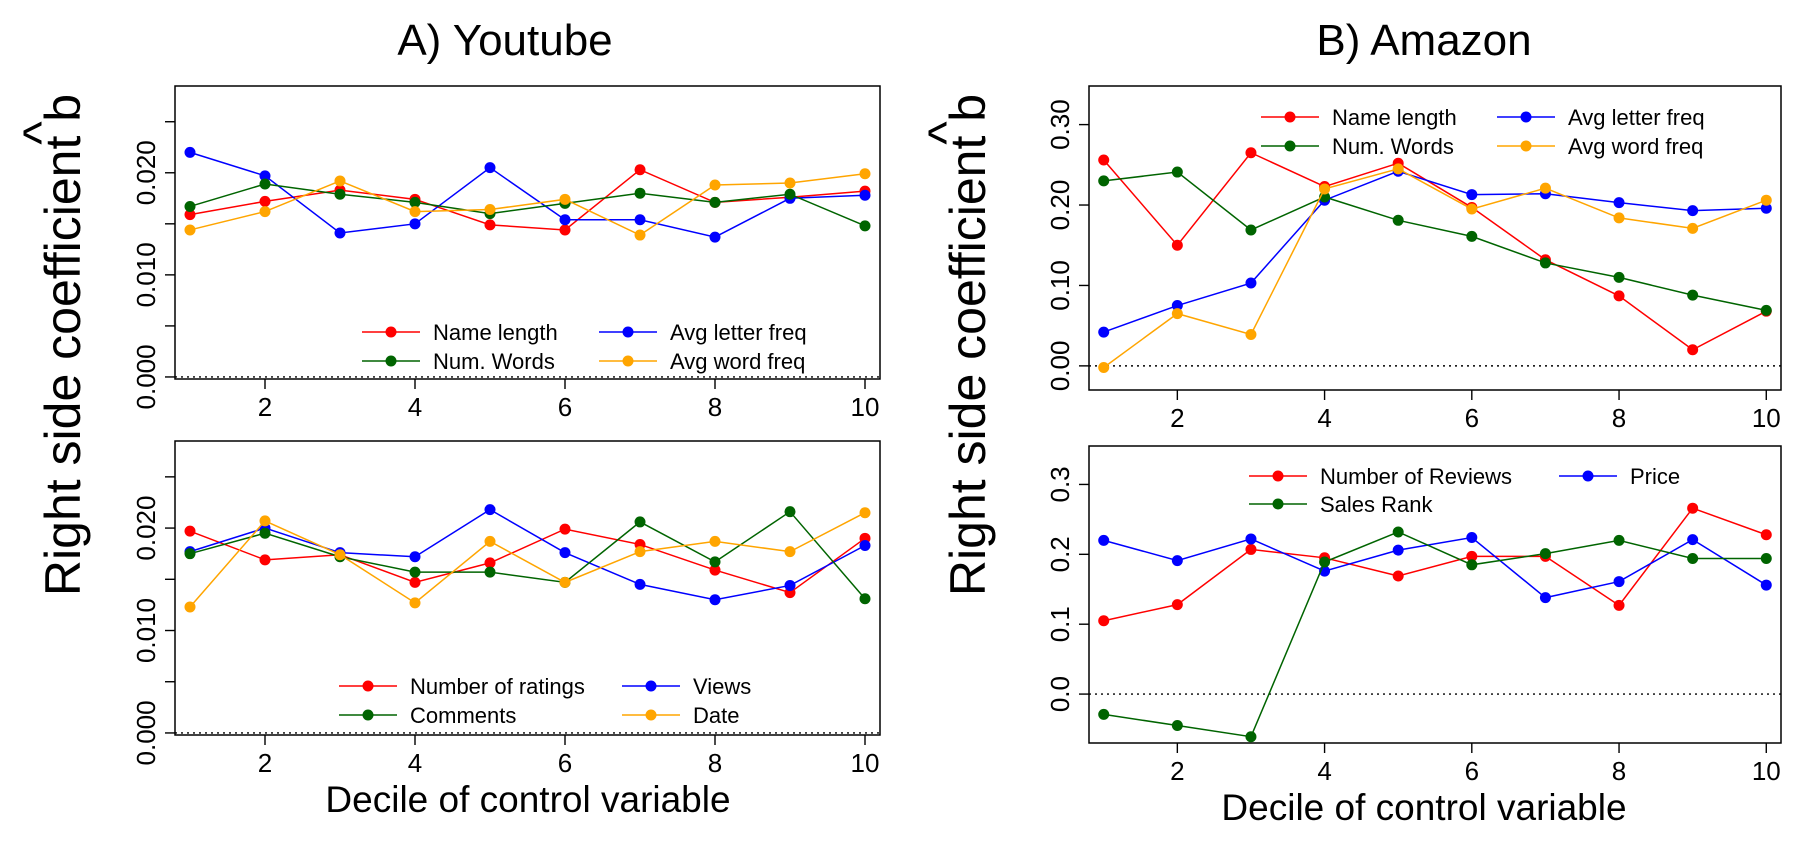 This screenshot has width=1806, height=842. Describe the element at coordinates (946, 133) in the screenshot. I see `y-axis-title-right-hat: ^` at that location.